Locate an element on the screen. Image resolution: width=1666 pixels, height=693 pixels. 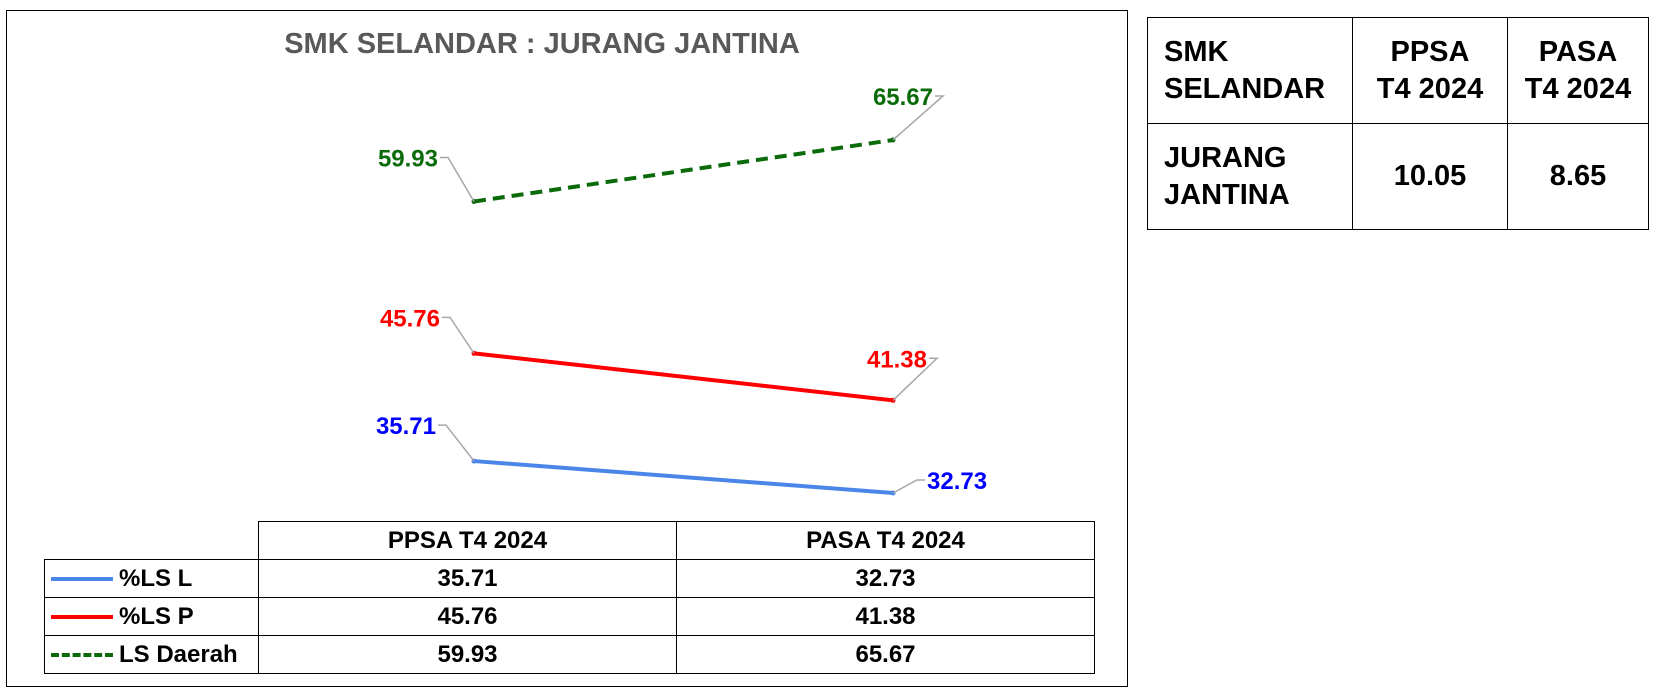
summary-row: JURANG JANTINA 10.05 8.65 is located at coordinates (1398, 176).